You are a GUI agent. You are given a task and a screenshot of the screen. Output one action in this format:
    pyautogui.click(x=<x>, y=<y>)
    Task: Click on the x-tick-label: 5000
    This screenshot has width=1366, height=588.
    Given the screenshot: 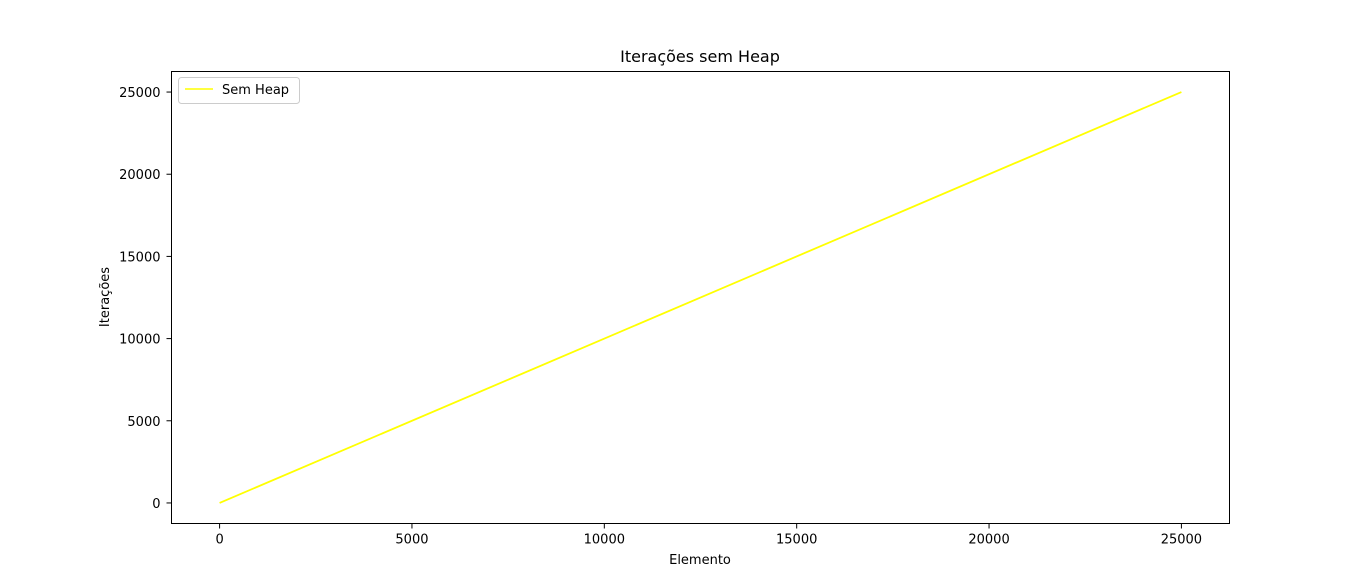 What is the action you would take?
    pyautogui.click(x=411, y=540)
    